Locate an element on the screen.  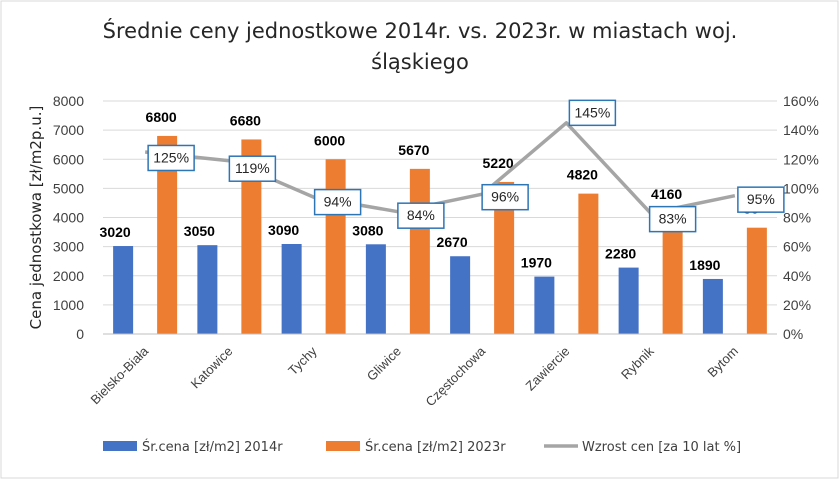
data-label-2014: 2670 is located at coordinates (452, 242).